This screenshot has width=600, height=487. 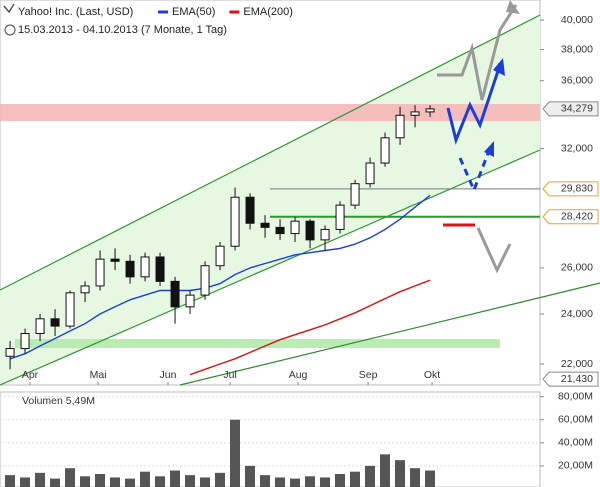 I want to click on scenario-arrow-dashed, so click(x=475, y=170).